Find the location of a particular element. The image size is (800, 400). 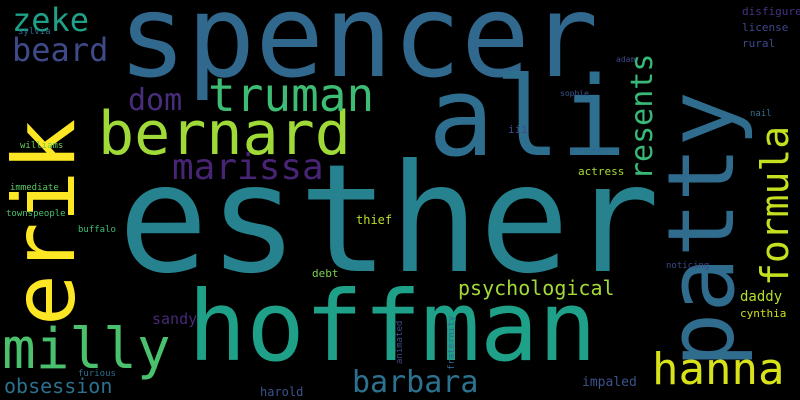

word-townspeople: townspeople is located at coordinates (36, 214).